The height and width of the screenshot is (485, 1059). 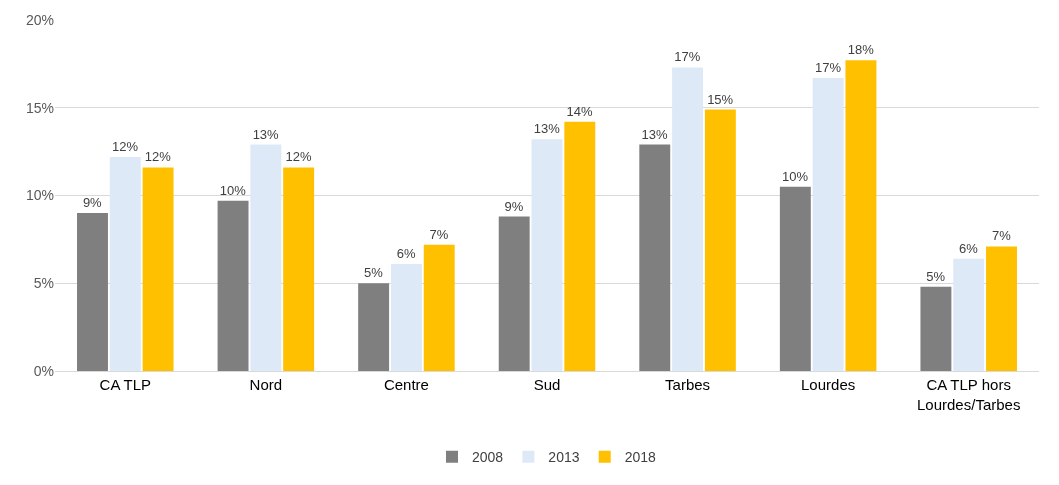 What do you see at coordinates (39, 195) in the screenshot?
I see `y-tick-label: 10%` at bounding box center [39, 195].